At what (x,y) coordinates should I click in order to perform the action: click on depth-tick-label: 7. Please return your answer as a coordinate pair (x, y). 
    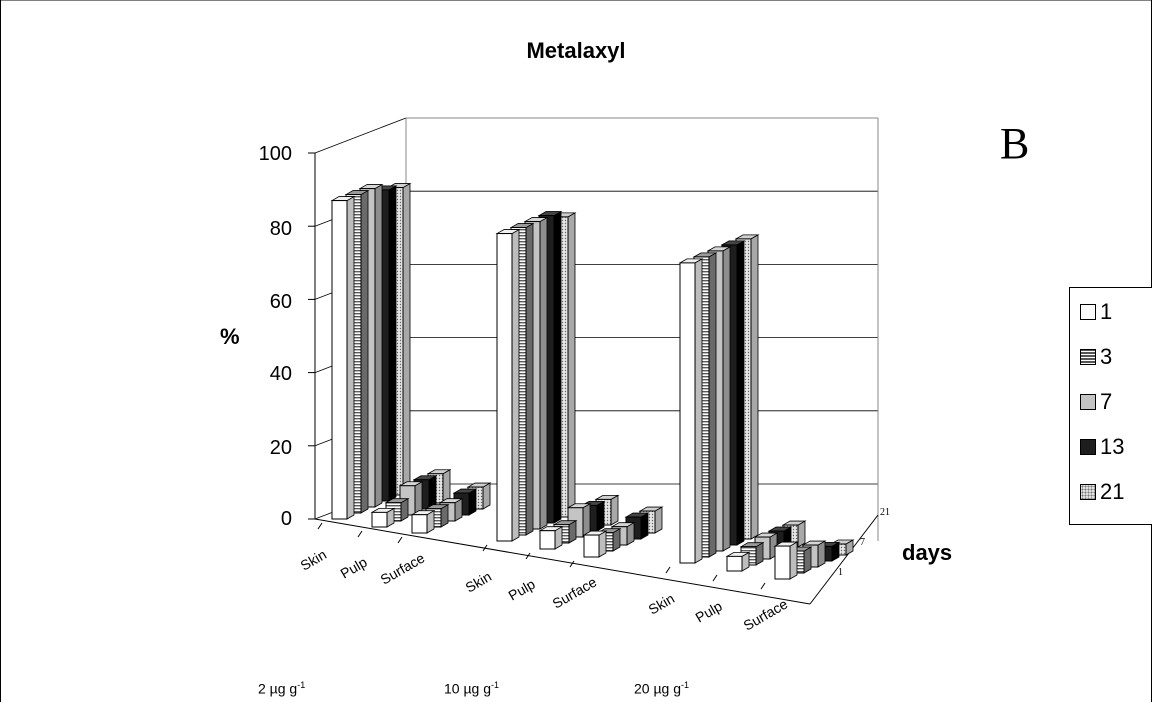
    Looking at the image, I should click on (862, 542).